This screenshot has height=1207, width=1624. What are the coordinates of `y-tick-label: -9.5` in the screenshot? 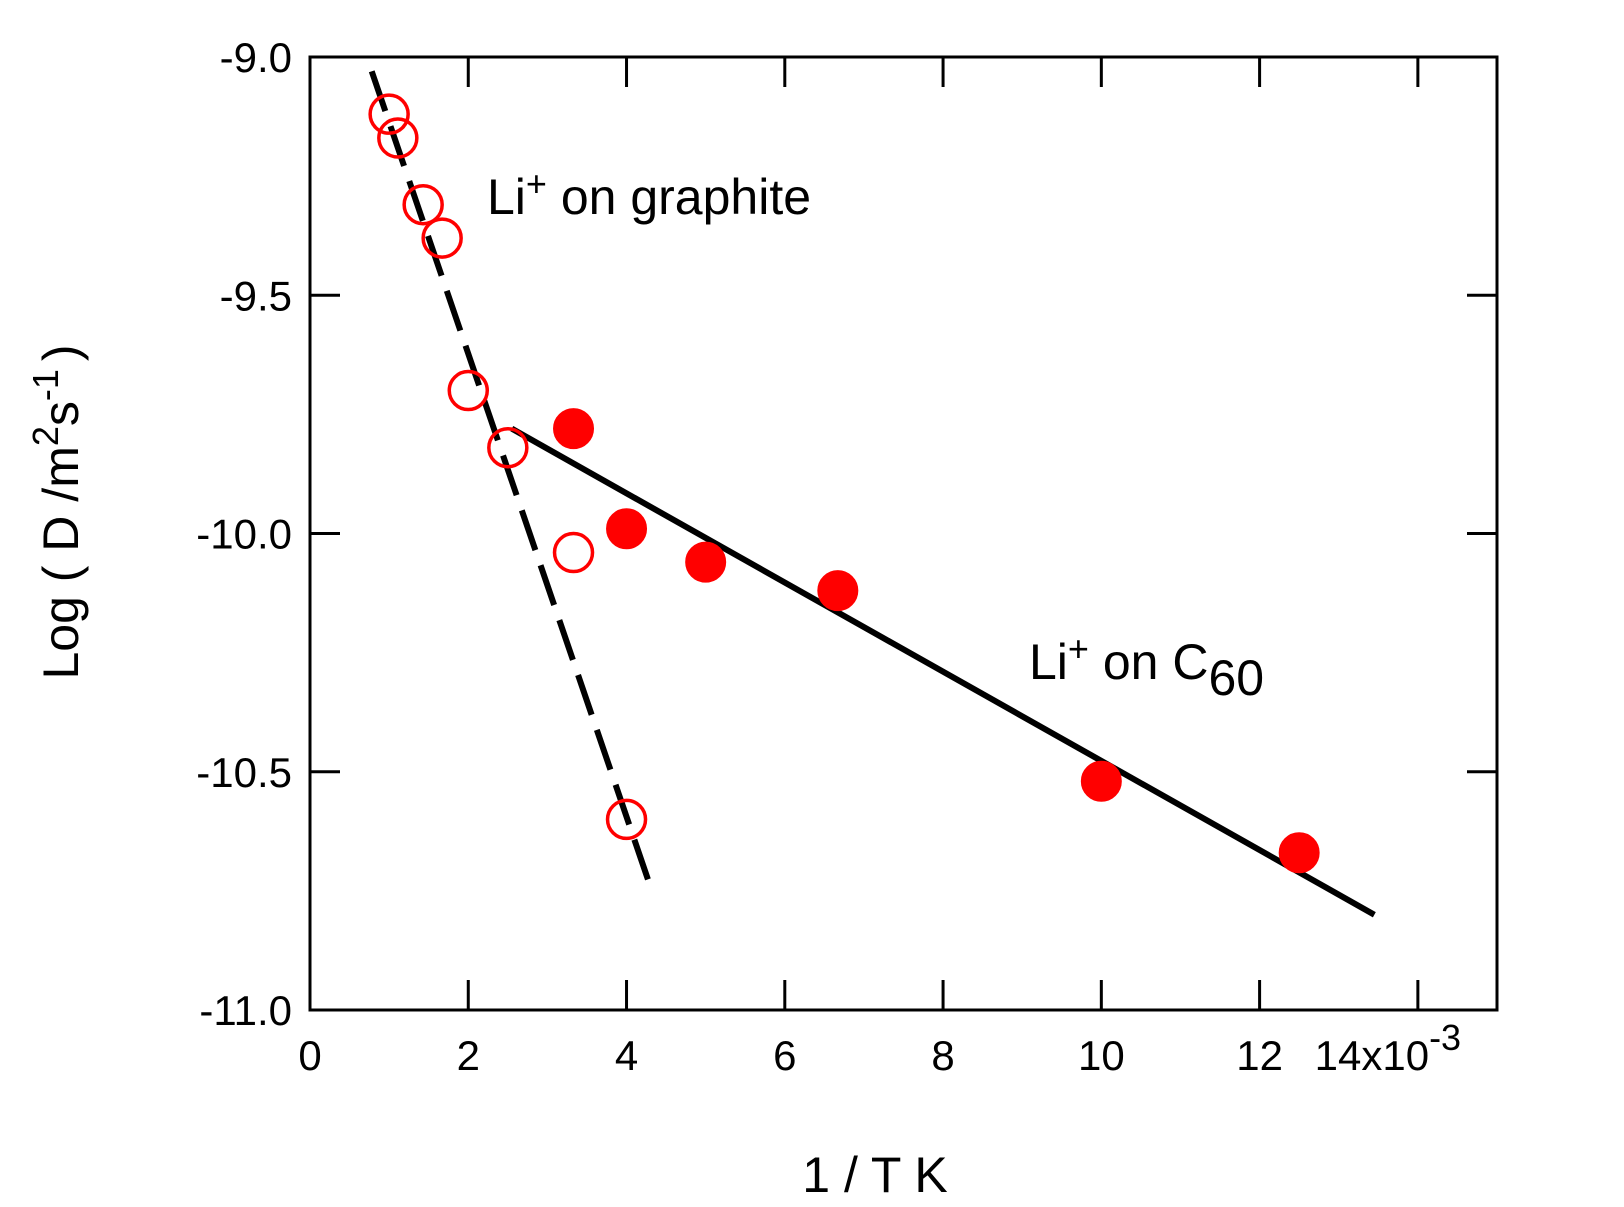 It's located at (256, 295).